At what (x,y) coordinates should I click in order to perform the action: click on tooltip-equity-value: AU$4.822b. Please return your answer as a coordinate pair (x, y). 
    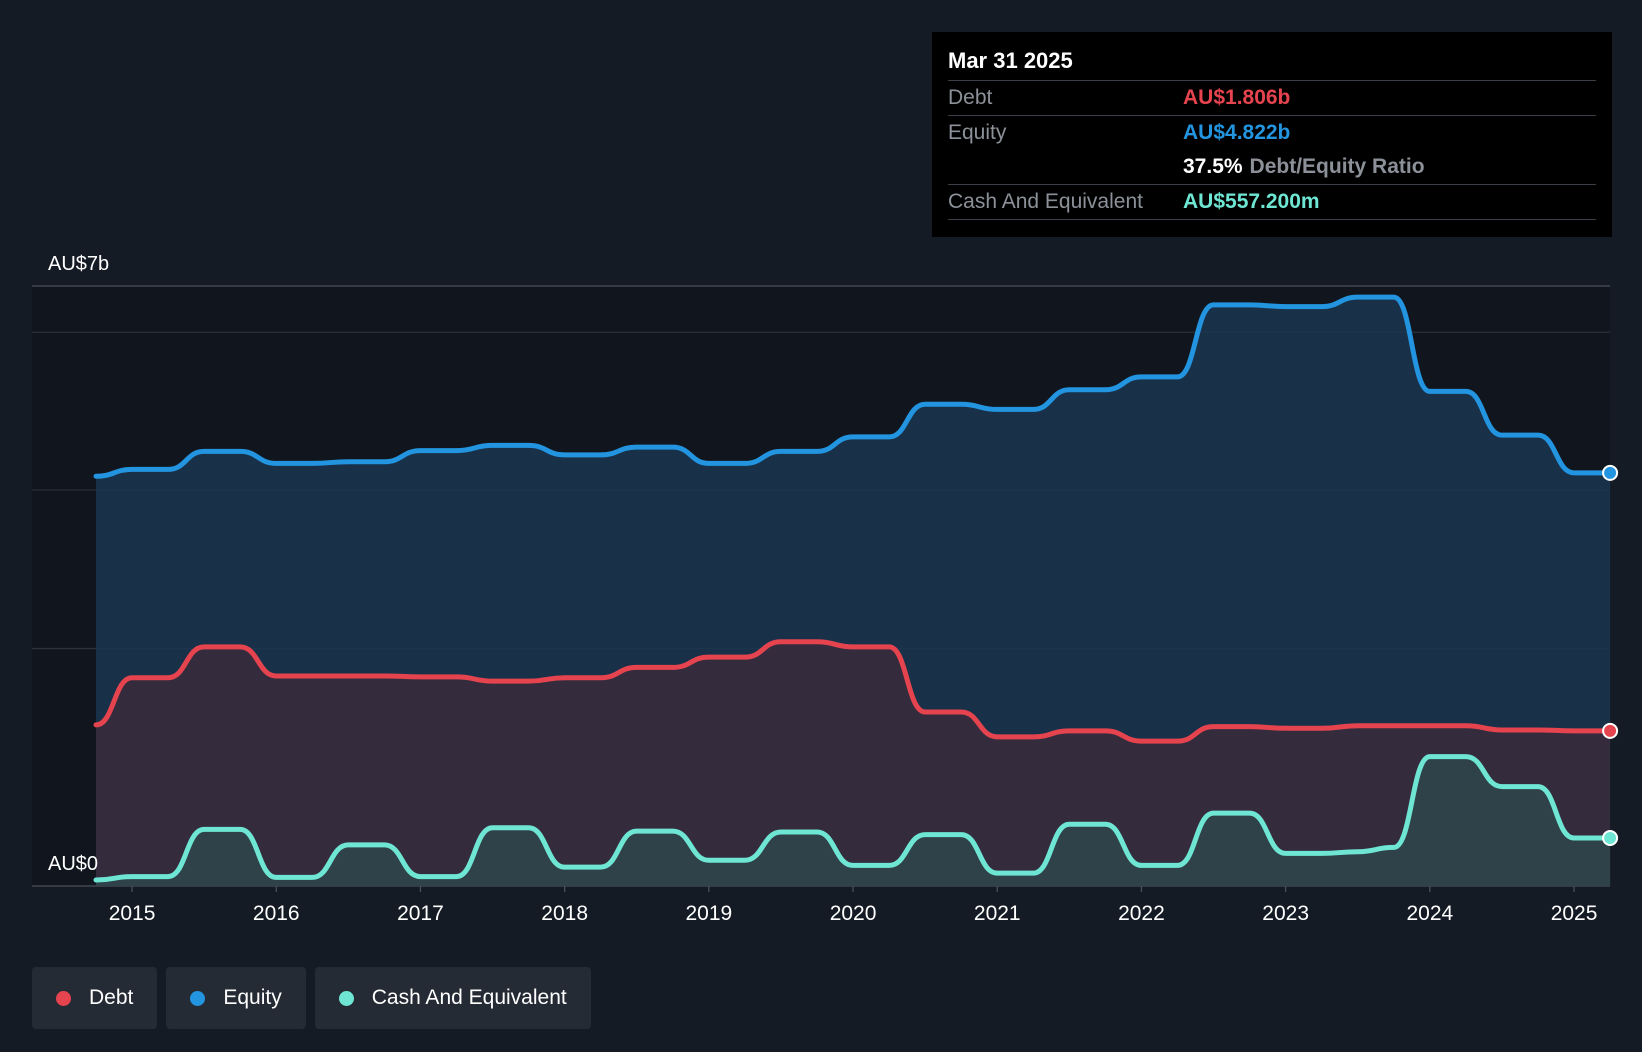
    Looking at the image, I should click on (1237, 132).